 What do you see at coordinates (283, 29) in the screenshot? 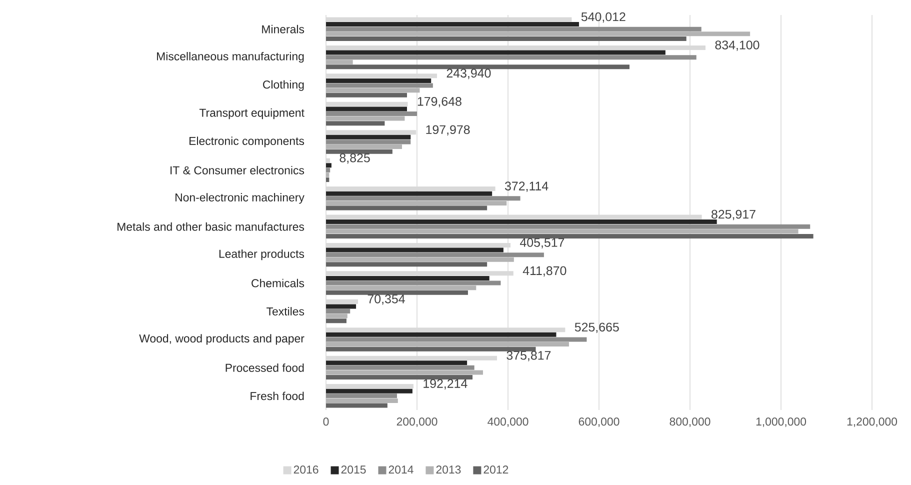
I see `y-tick-label: Minerals` at bounding box center [283, 29].